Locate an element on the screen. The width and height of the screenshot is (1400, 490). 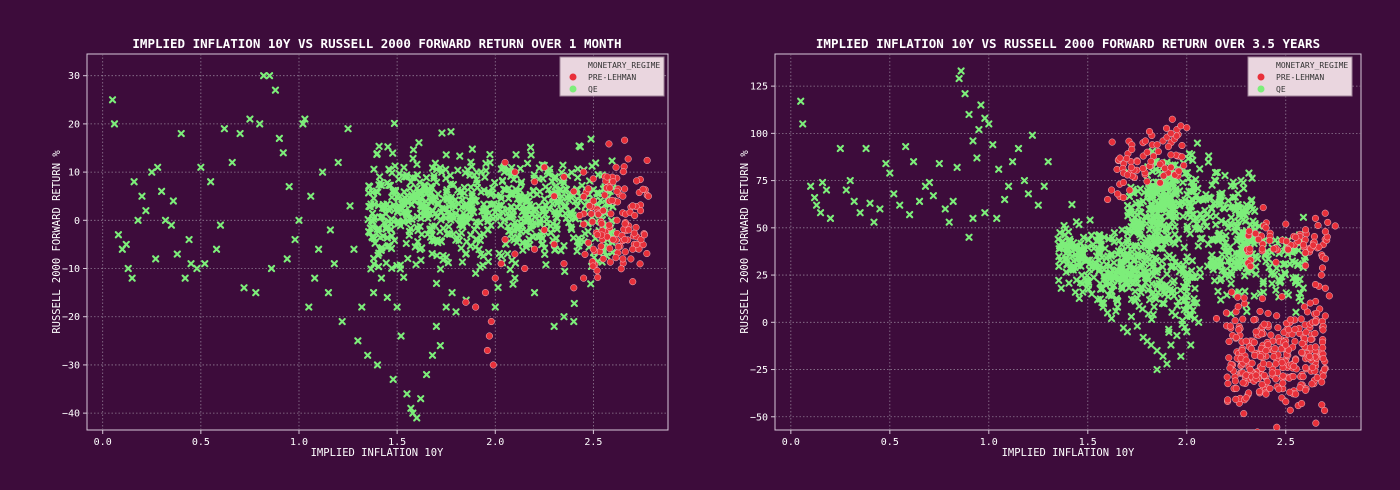
legend-title: MONETARY_REGIME is located at coordinates (624, 65).